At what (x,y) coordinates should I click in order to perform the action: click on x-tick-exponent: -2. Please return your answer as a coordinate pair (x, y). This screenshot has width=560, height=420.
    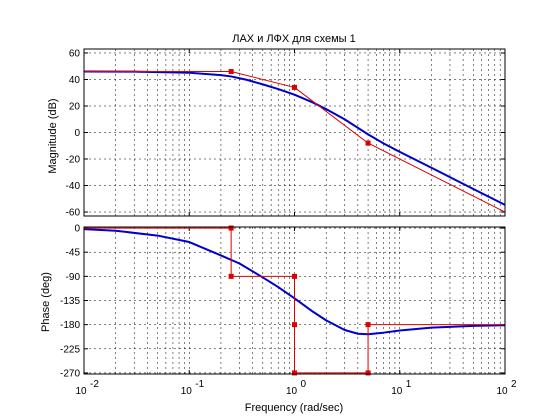
    Looking at the image, I should click on (94, 384).